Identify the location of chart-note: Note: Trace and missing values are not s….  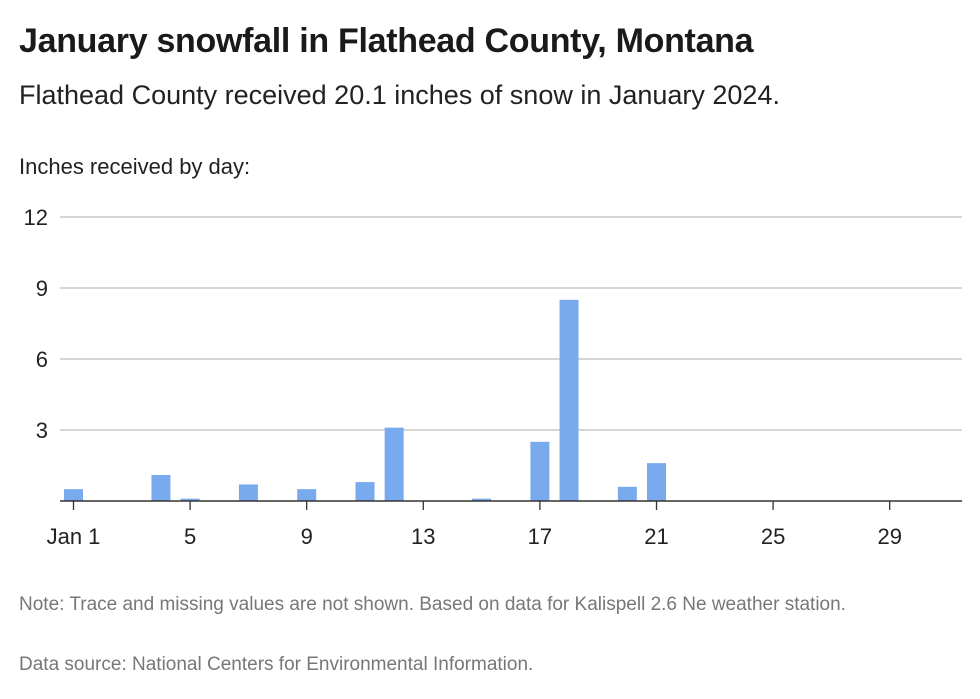
(432, 604).